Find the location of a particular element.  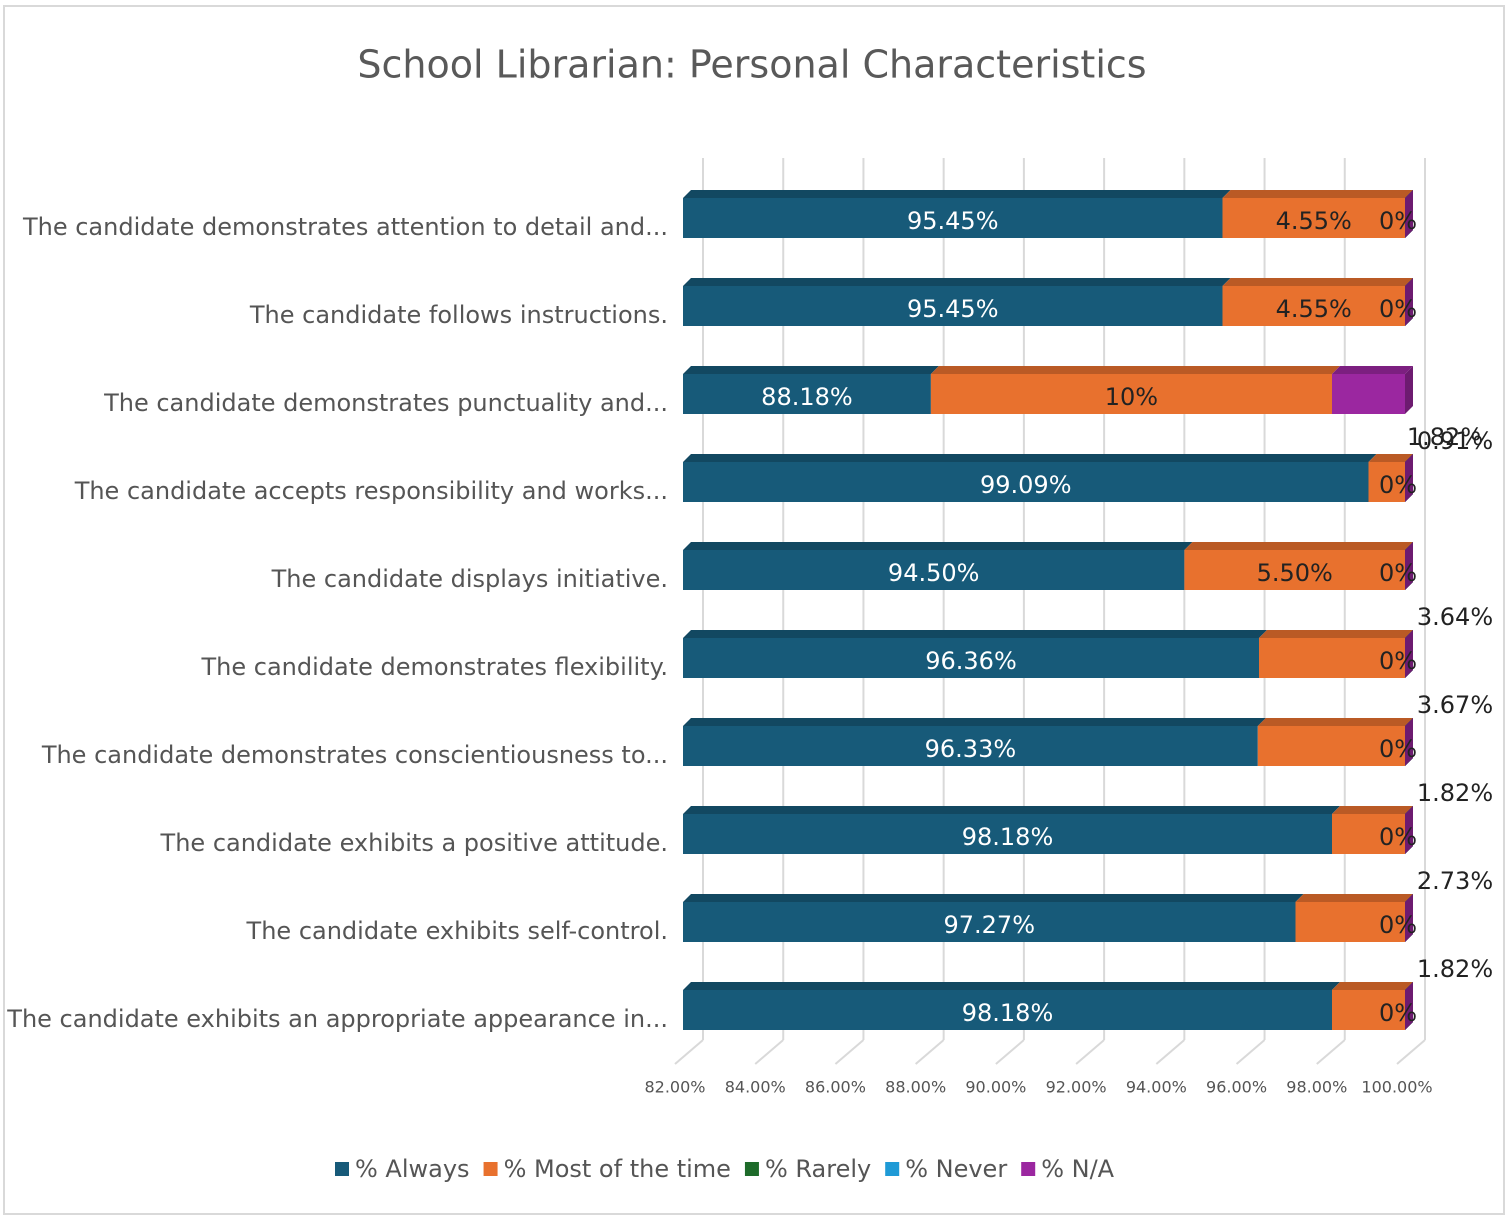

x-tick-label: 100.00% is located at coordinates (1396, 1087).